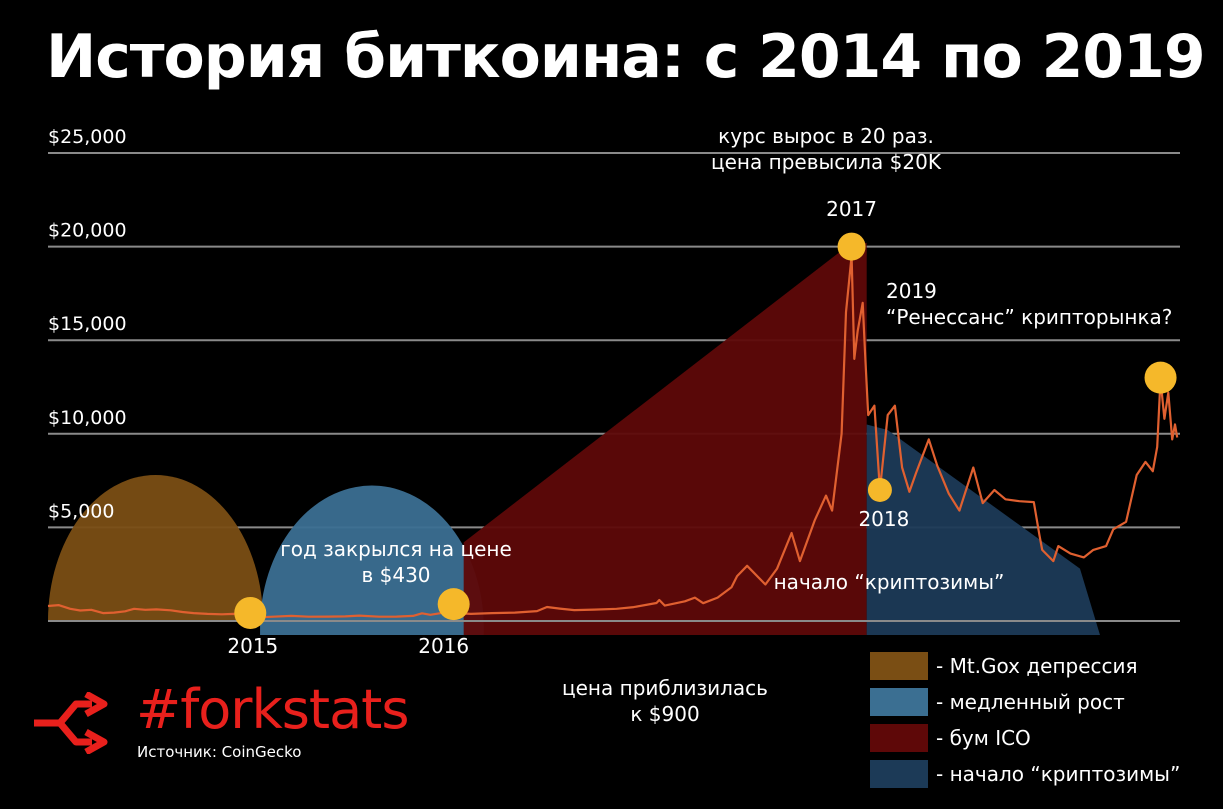 The image size is (1223, 809). Describe the element at coordinates (87, 418) in the screenshot. I see `y-tick-label: $10,000` at that location.